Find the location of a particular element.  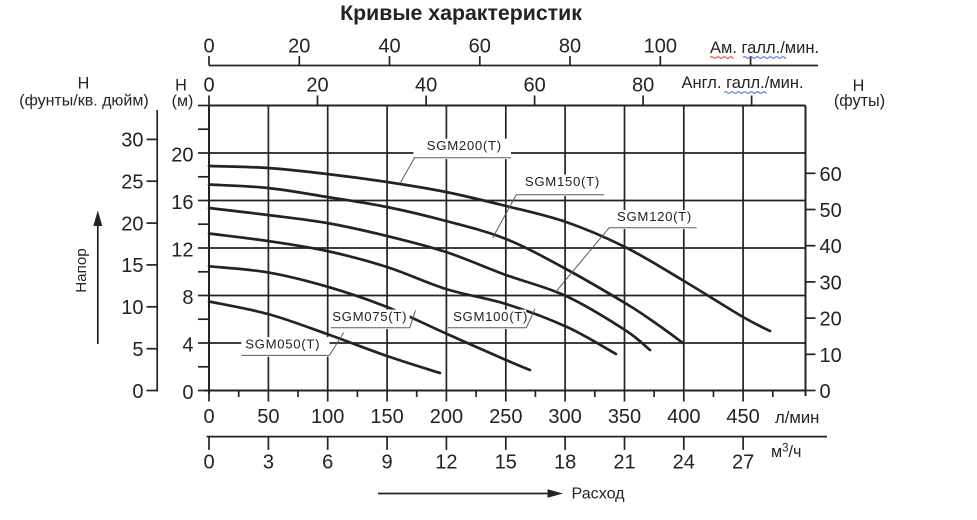

svg-text: (м) is located at coordinates (183, 101).